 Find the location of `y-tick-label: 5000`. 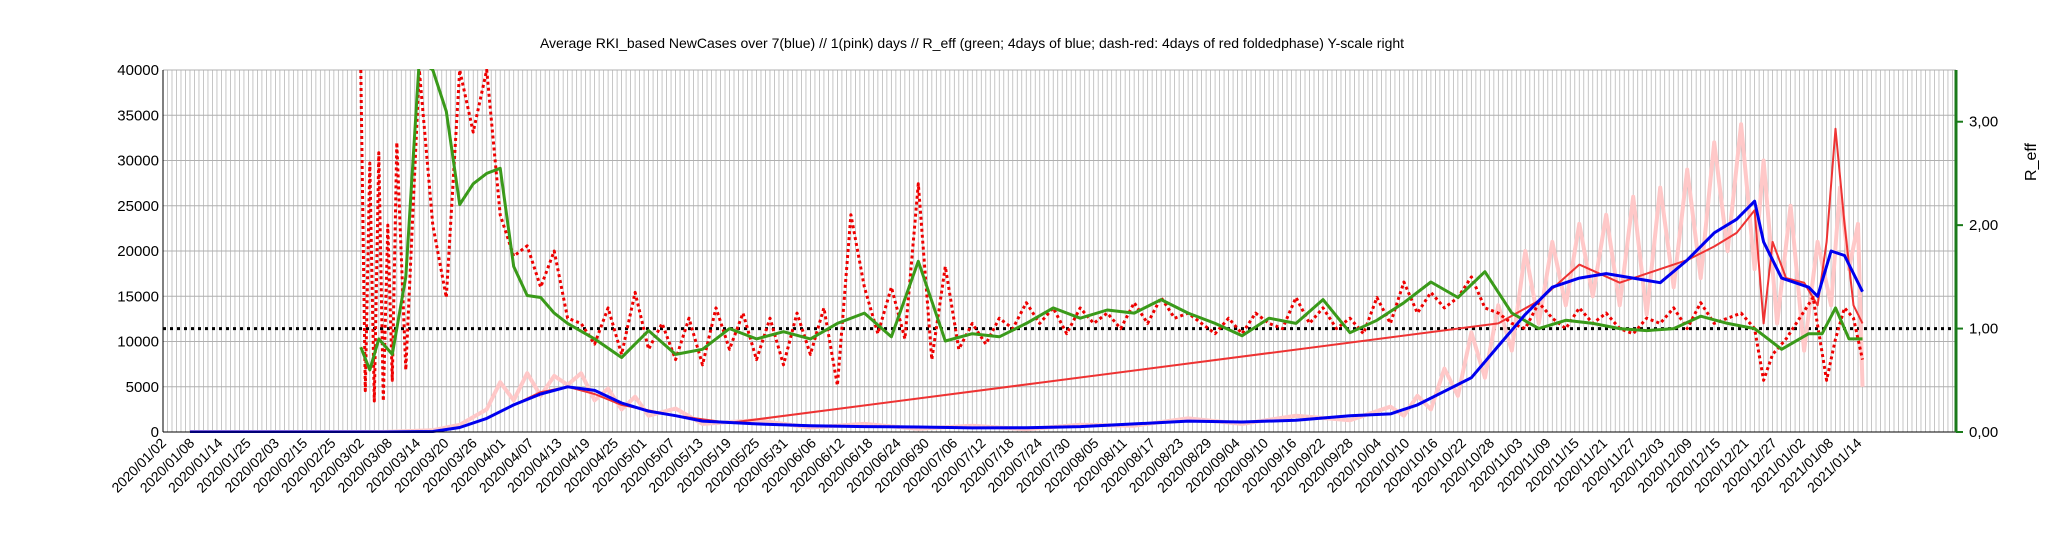

y-tick-label: 5000 is located at coordinates (142, 387).